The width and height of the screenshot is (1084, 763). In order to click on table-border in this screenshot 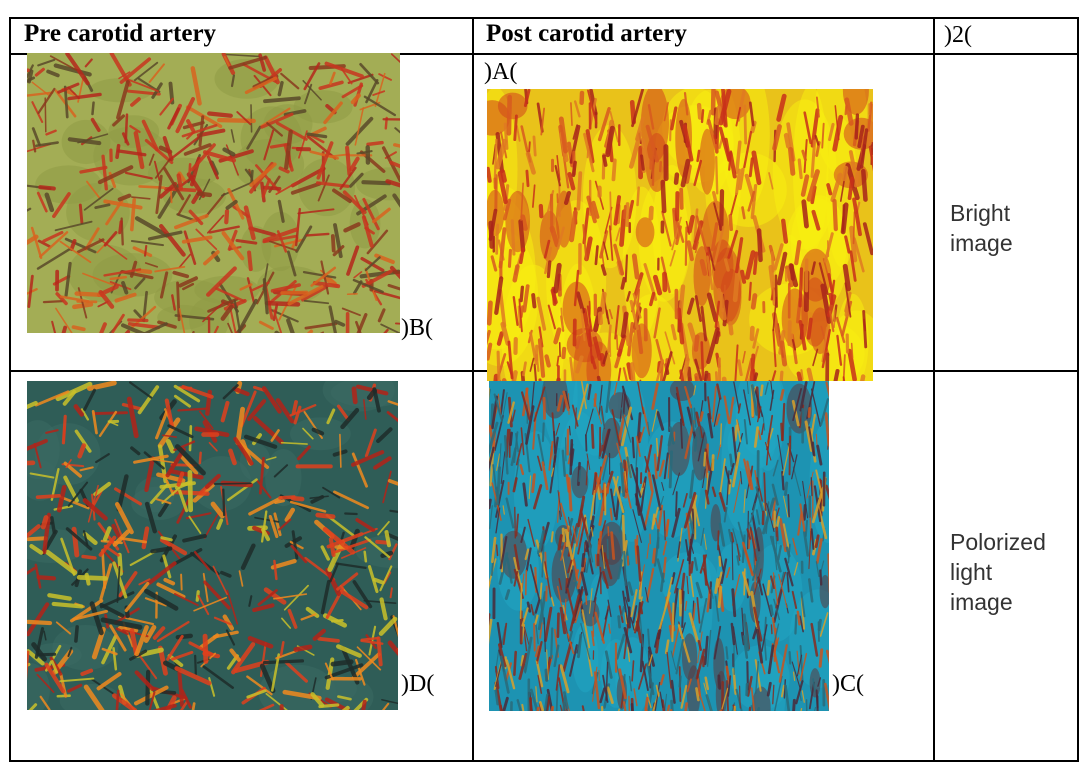, I will do `click(10, 389)`.